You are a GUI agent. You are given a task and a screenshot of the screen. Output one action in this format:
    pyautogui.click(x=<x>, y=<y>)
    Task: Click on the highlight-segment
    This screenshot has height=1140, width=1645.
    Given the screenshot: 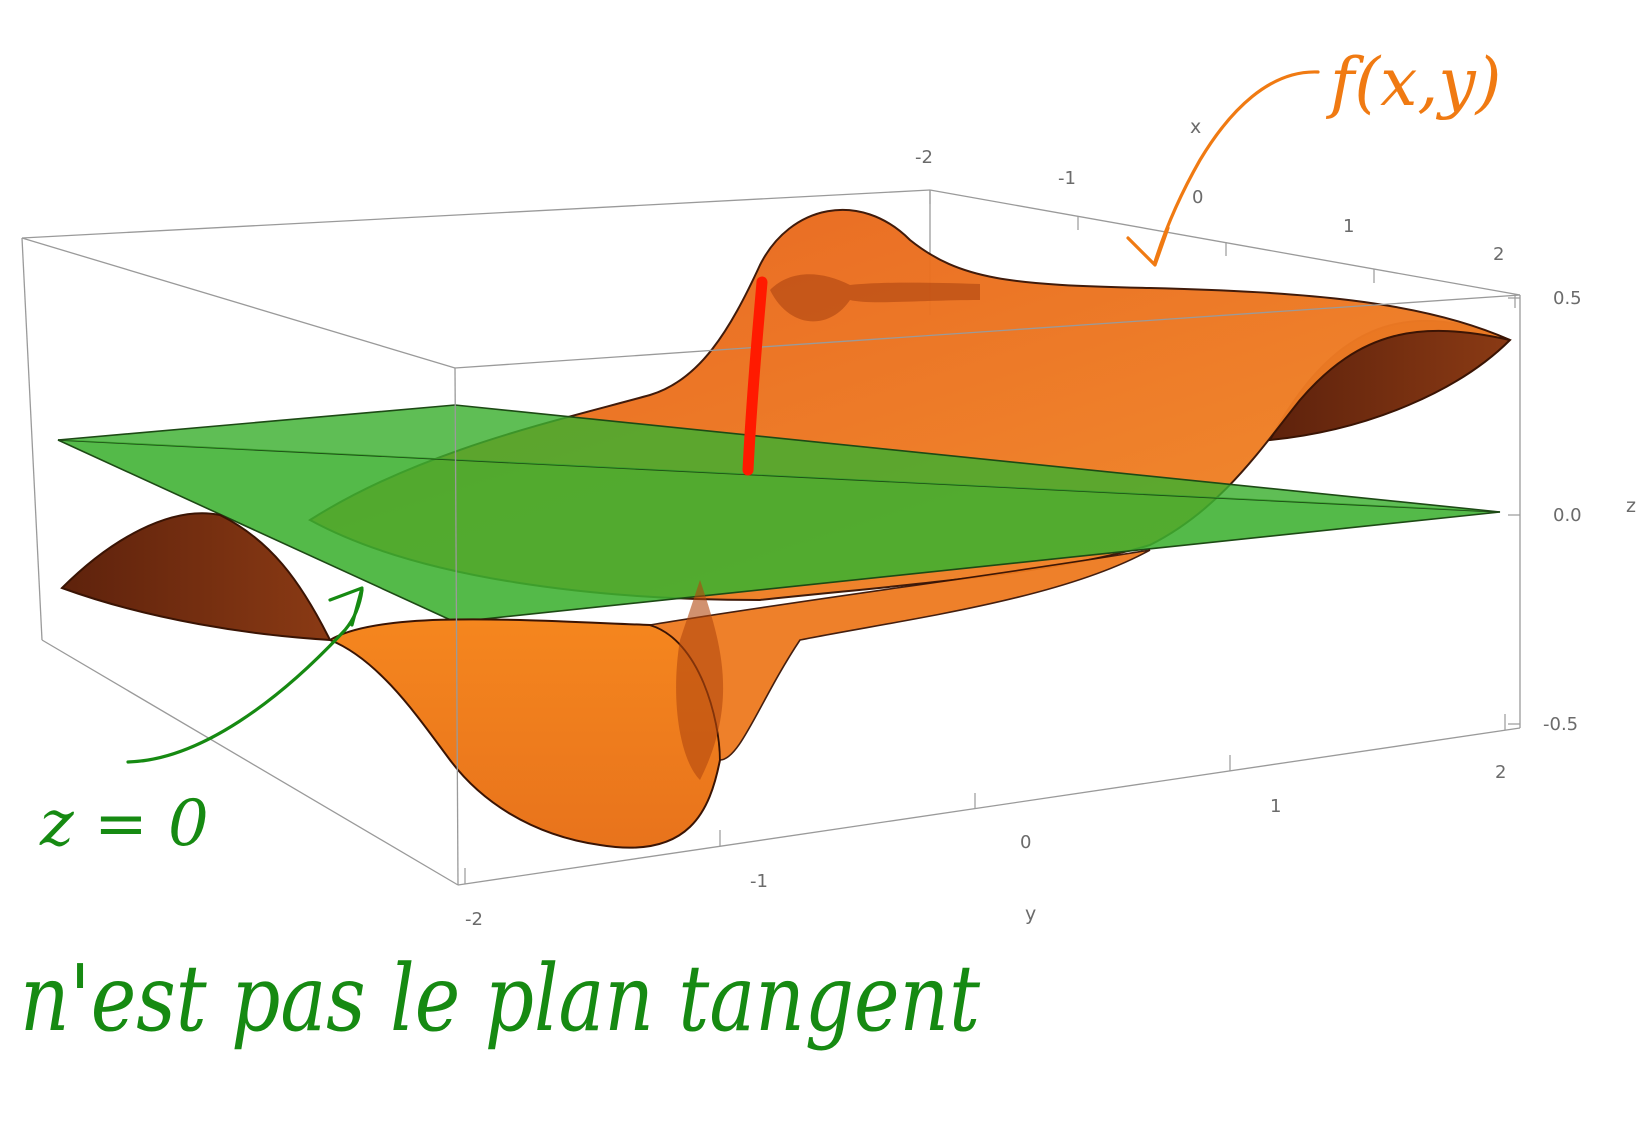 What is the action you would take?
    pyautogui.click(x=755, y=376)
    